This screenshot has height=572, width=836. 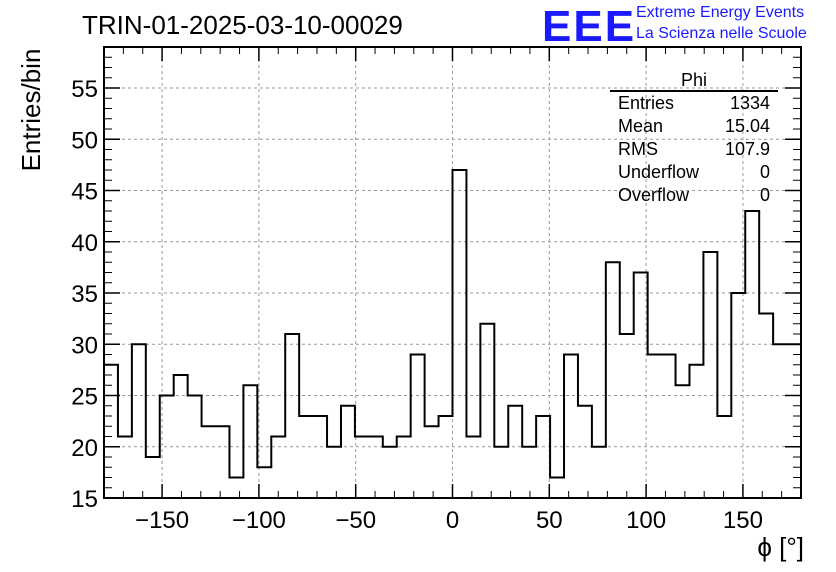 I want to click on y-tick-label: 25, so click(x=84, y=397).